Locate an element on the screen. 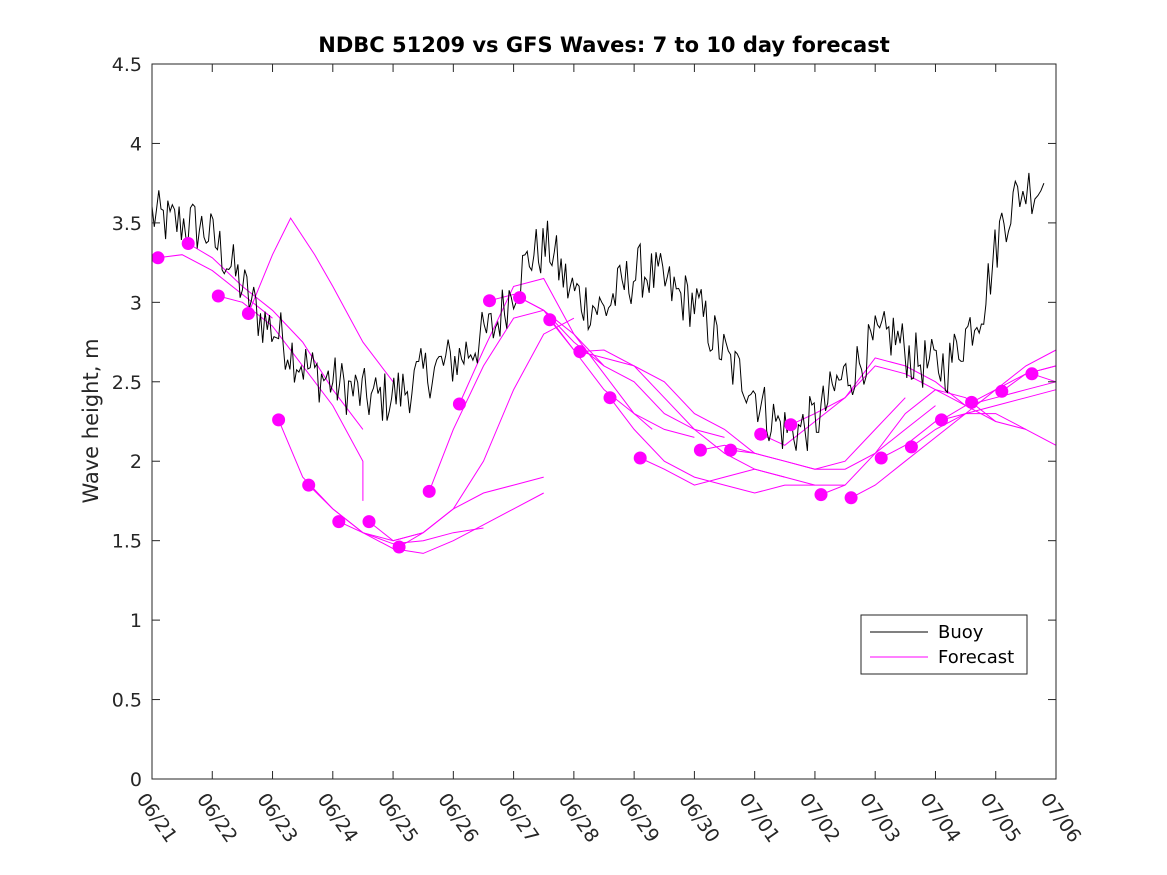 The image size is (1167, 875). legend-buoy-label: Buoy is located at coordinates (961, 632).